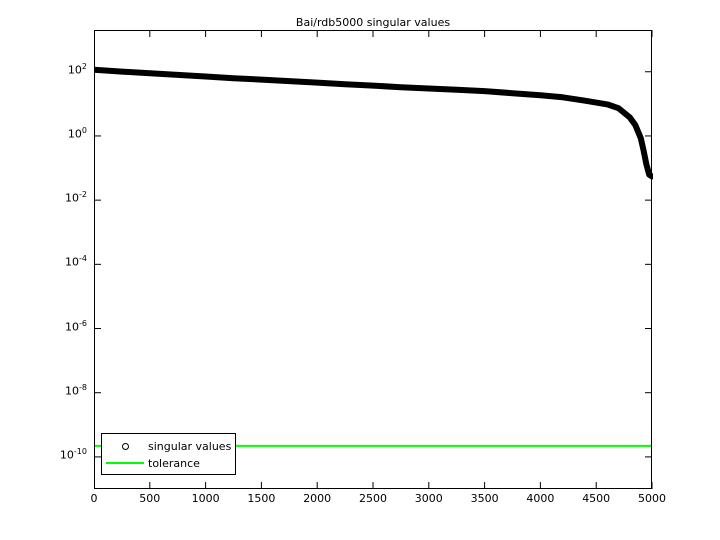  Describe the element at coordinates (76, 326) in the screenshot. I see `y-tick-label: 10⁻⁶` at that location.